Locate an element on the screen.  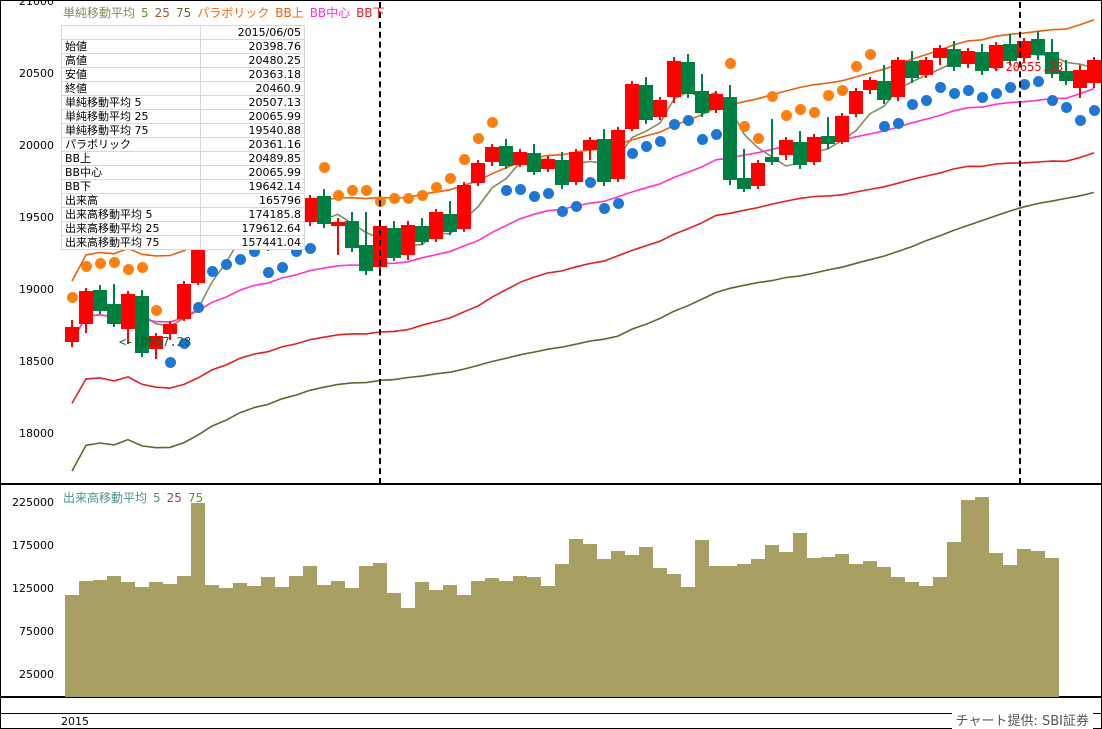
volume-y-tick-1: 175000 is located at coordinates (33, 546).